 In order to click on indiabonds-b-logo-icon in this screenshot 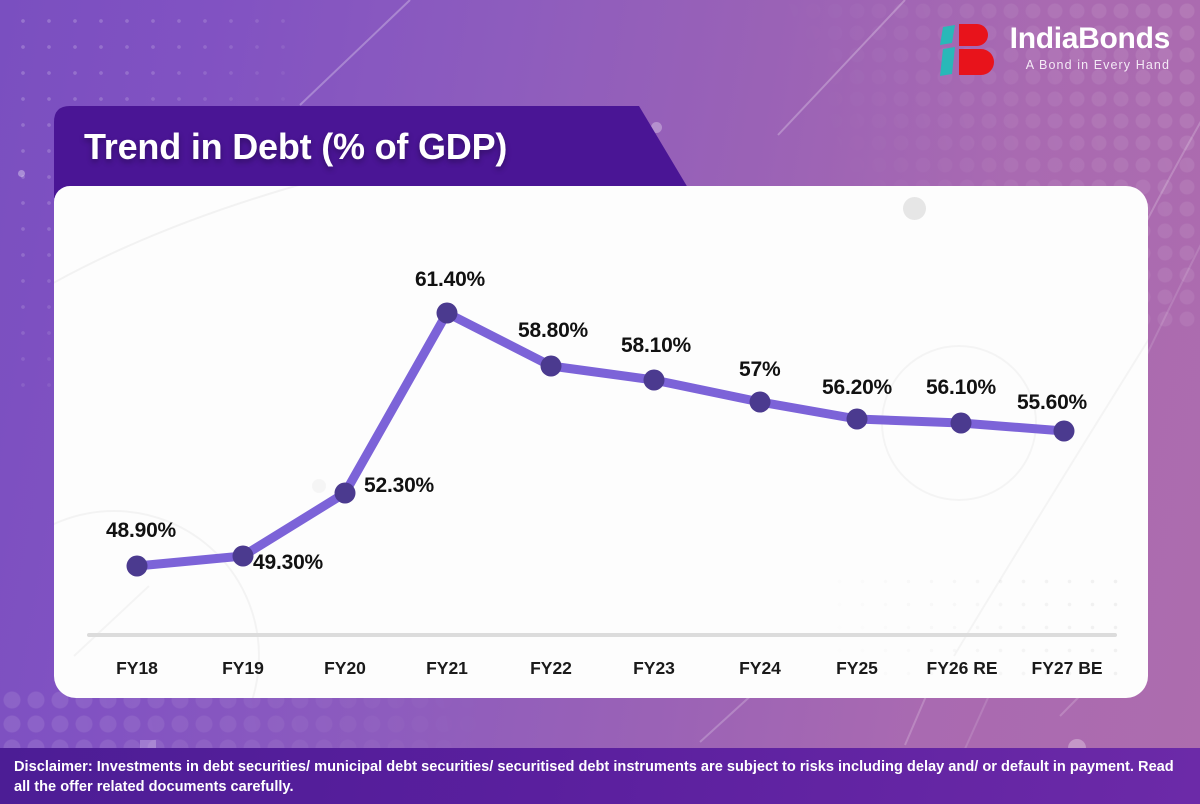, I will do `click(966, 50)`.